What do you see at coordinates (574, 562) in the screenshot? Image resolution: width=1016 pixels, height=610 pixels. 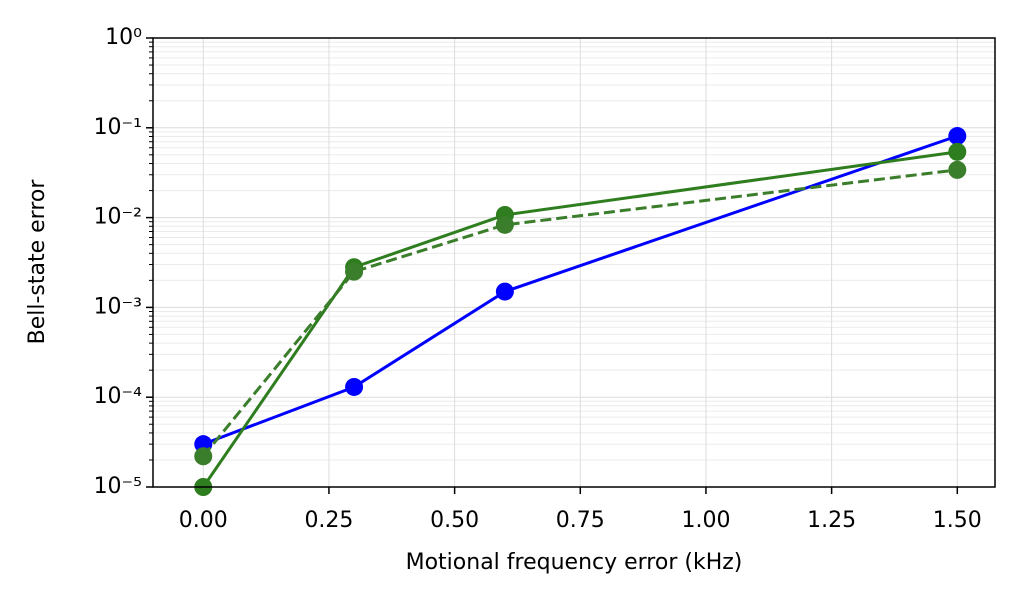 I see `x-axis-label: Motional frequency error (kHz)` at bounding box center [574, 562].